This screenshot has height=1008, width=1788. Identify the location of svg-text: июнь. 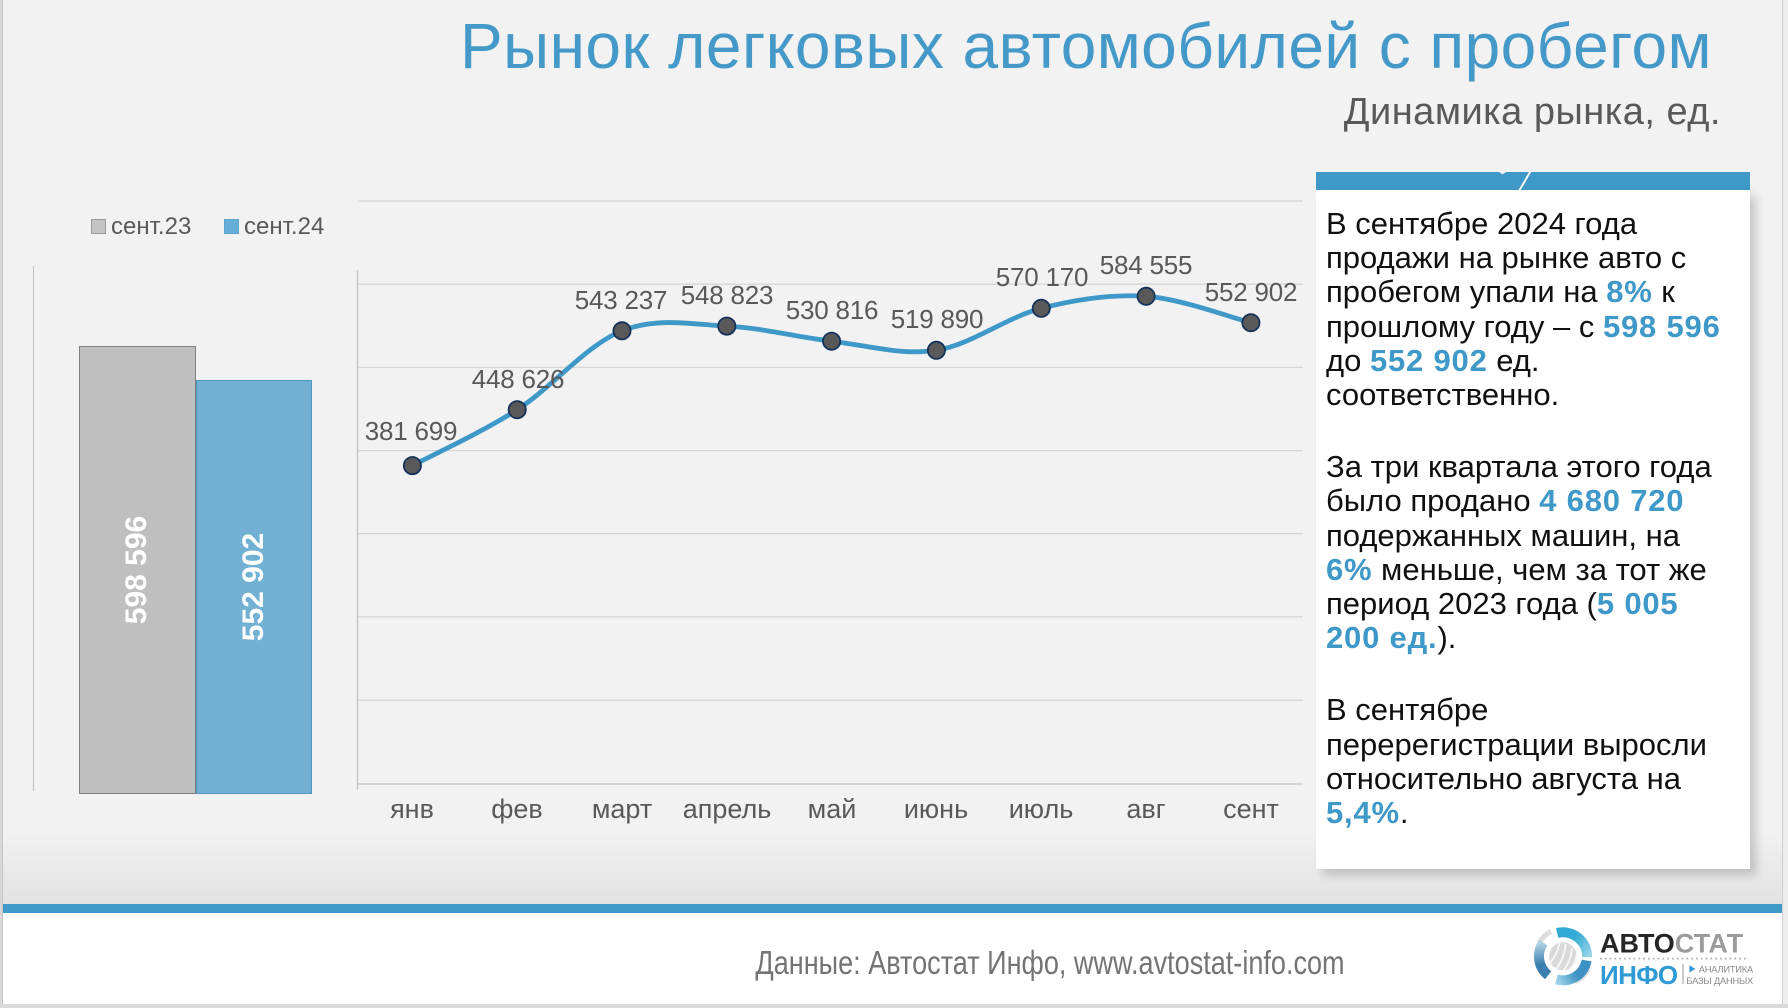
(936, 809).